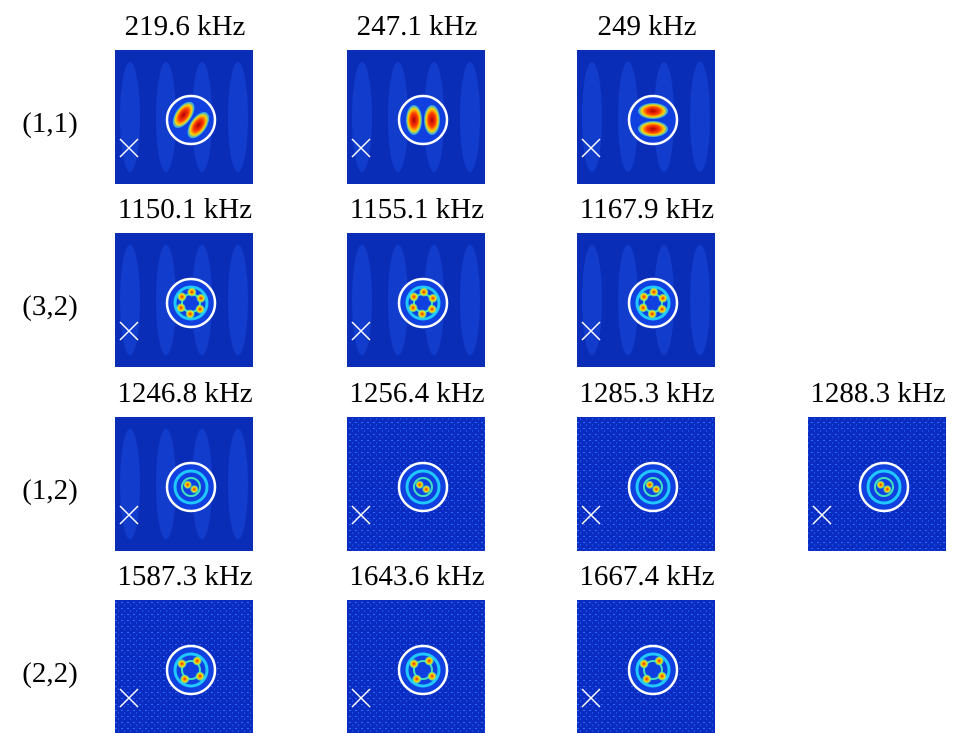  I want to click on row-label: (2,2), so click(50, 673).